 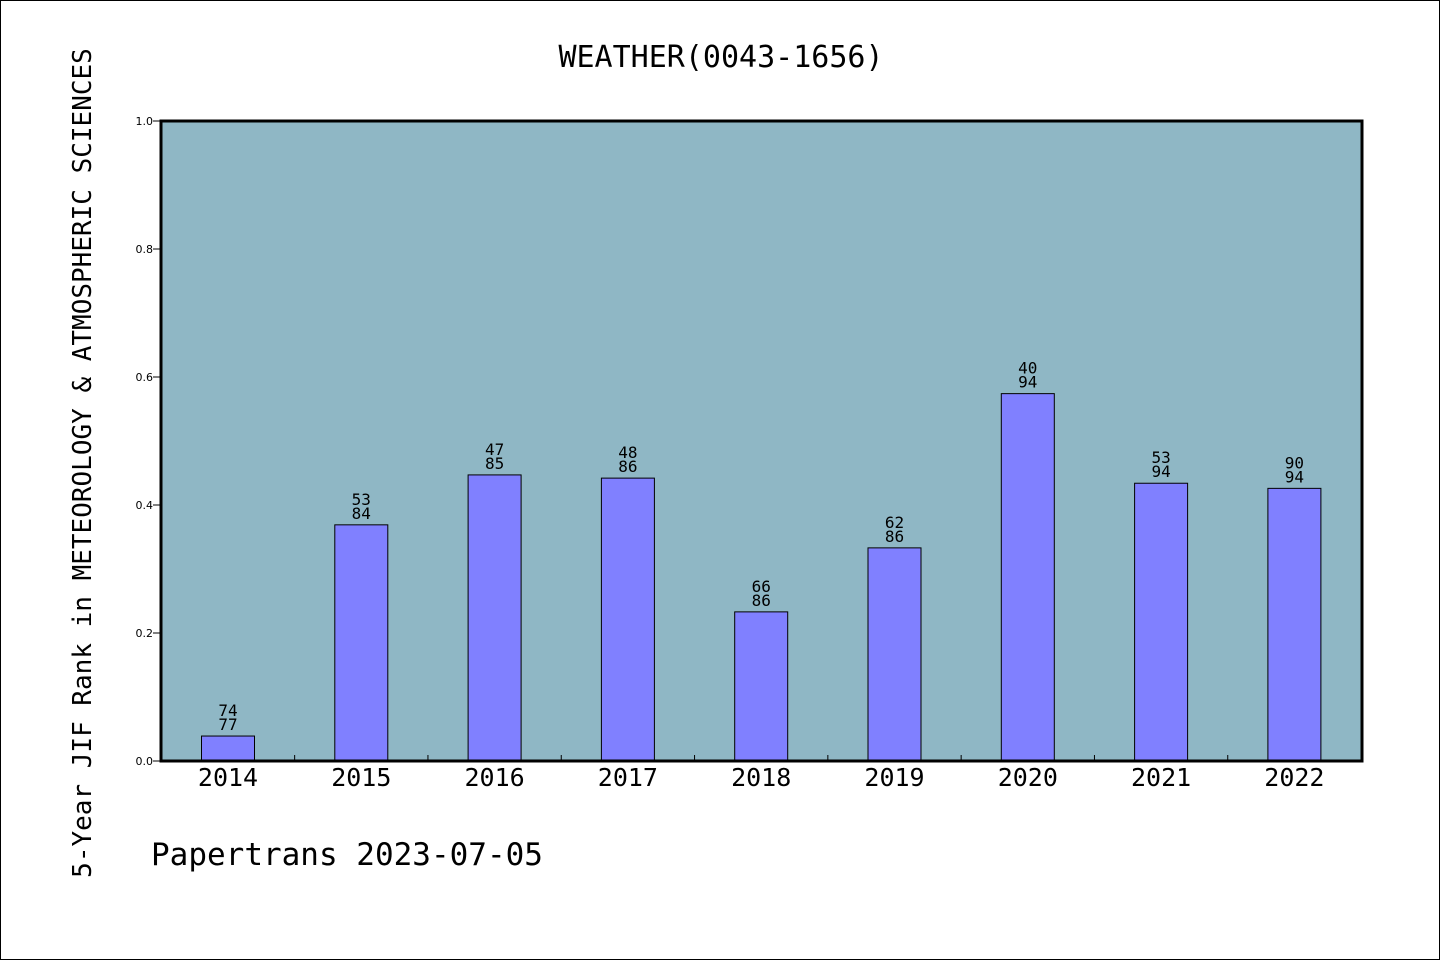 What do you see at coordinates (361, 513) in the screenshot?
I see `bar-total-label: 84` at bounding box center [361, 513].